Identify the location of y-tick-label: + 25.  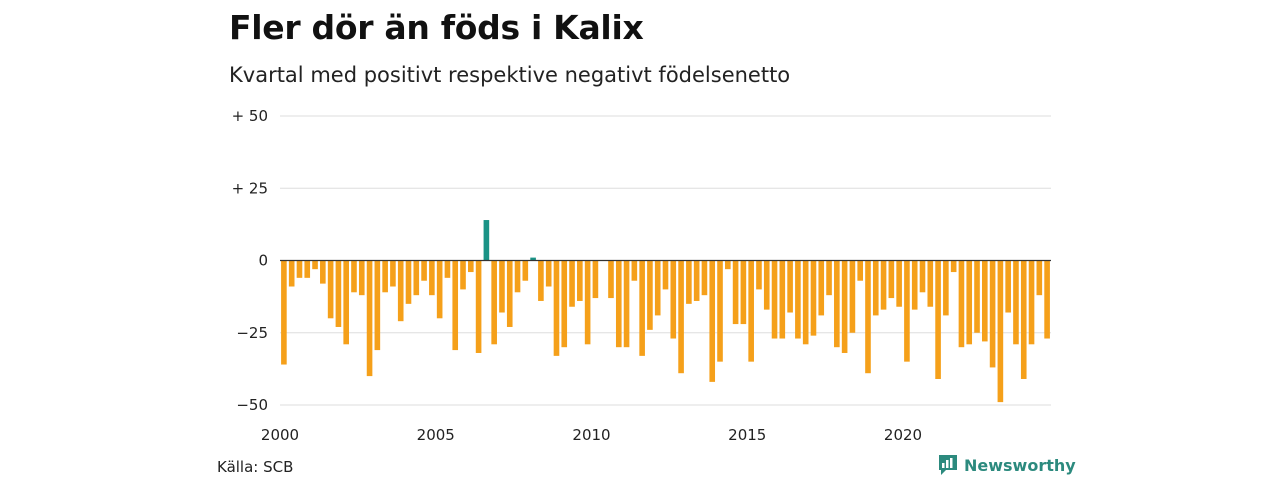
(250, 188).